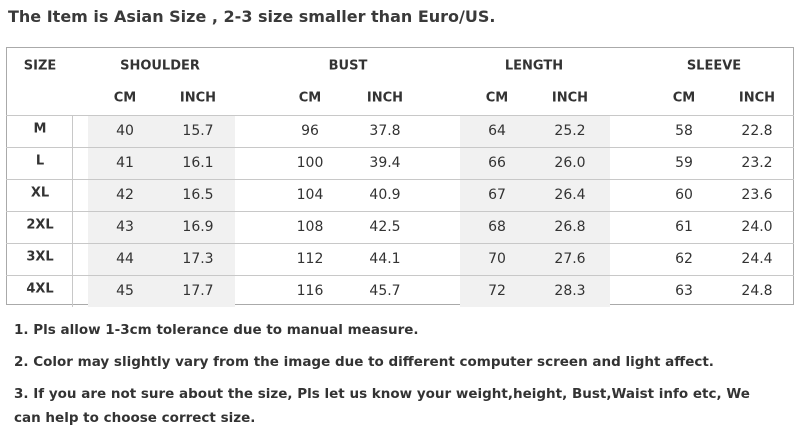  I want to click on measurement: 15.7, so click(198, 131).